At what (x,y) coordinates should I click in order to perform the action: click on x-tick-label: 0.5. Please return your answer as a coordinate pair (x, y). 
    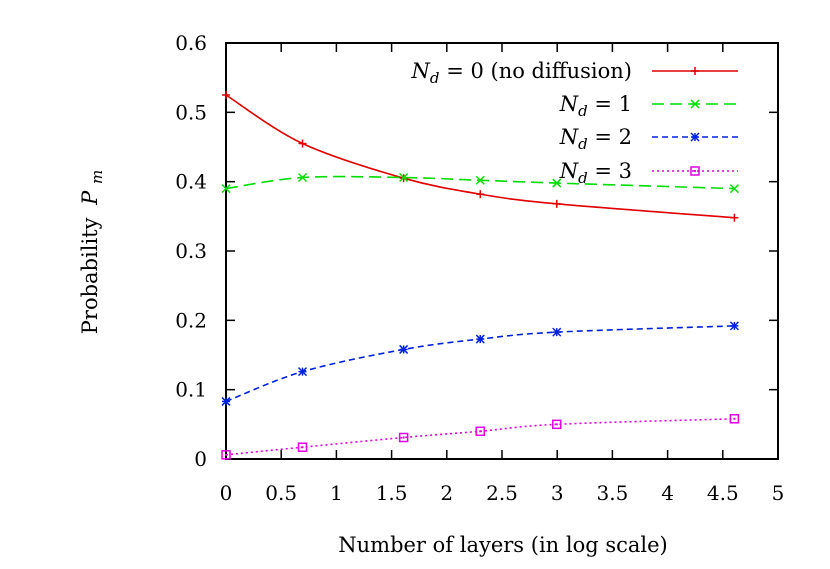
    Looking at the image, I should click on (281, 493).